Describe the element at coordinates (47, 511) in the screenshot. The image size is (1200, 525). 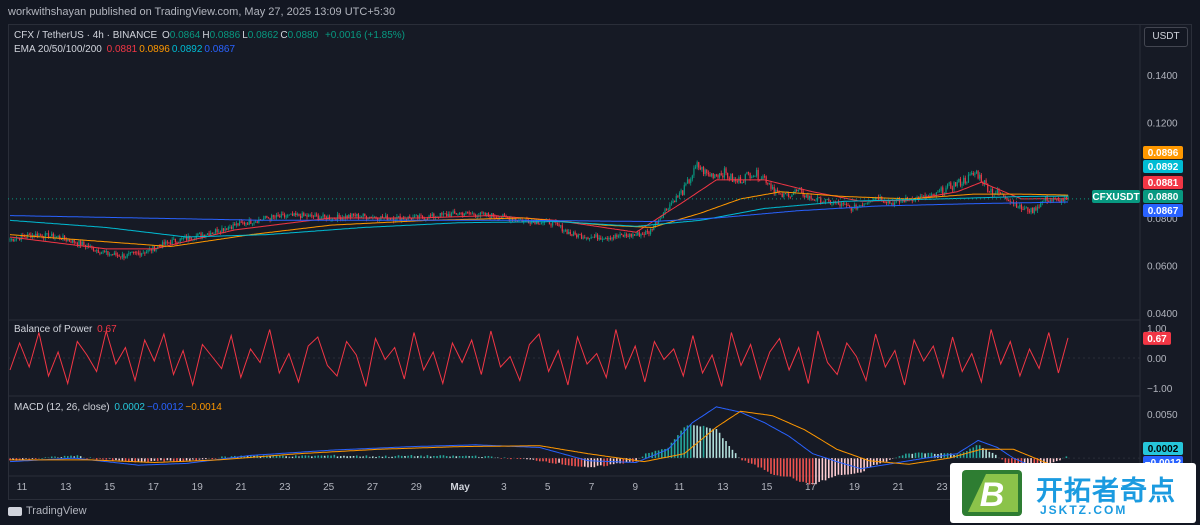
I see `tradingview-brand: TradingView` at that location.